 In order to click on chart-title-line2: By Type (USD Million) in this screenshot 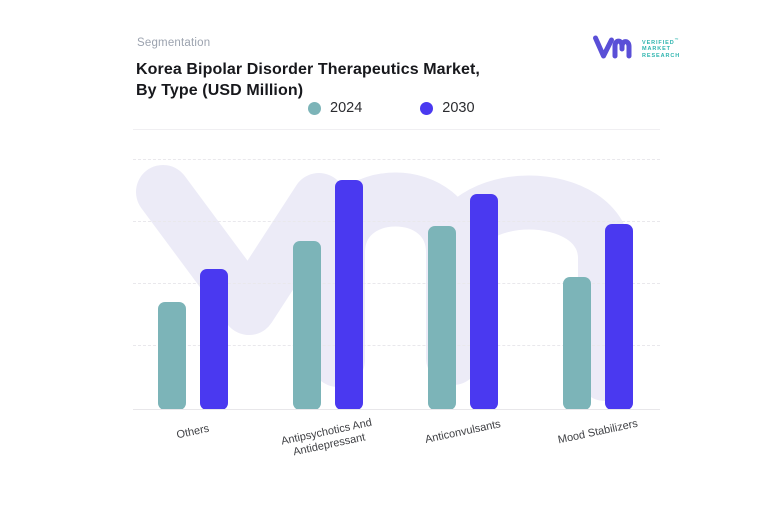, I will do `click(220, 90)`.